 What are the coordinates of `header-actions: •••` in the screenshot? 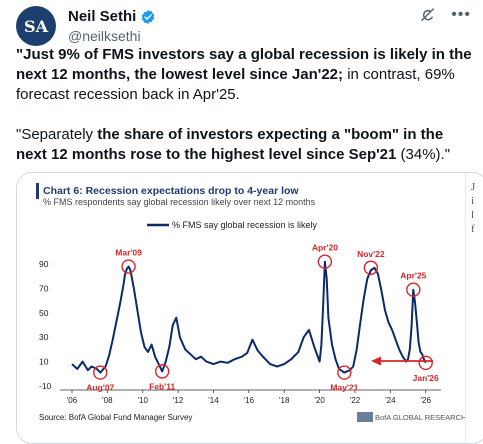 It's located at (445, 15).